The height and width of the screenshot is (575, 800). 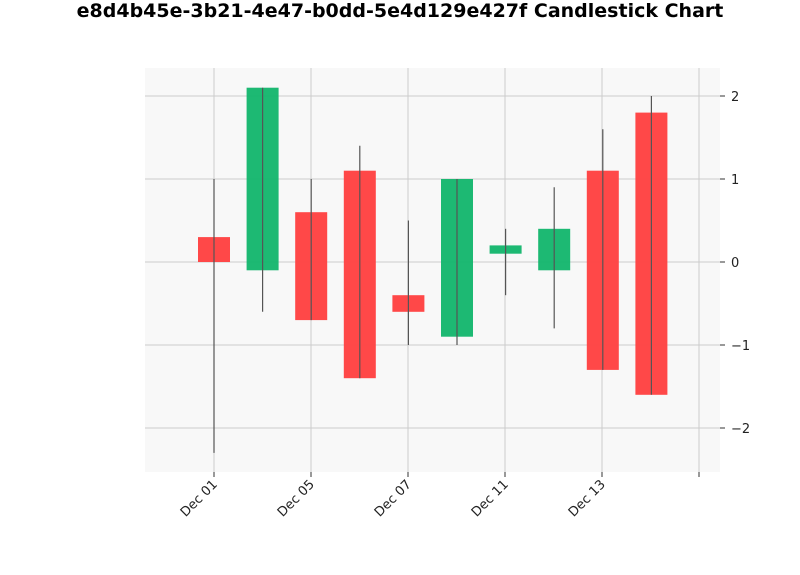 I want to click on y-tick-label: 2, so click(x=735, y=97).